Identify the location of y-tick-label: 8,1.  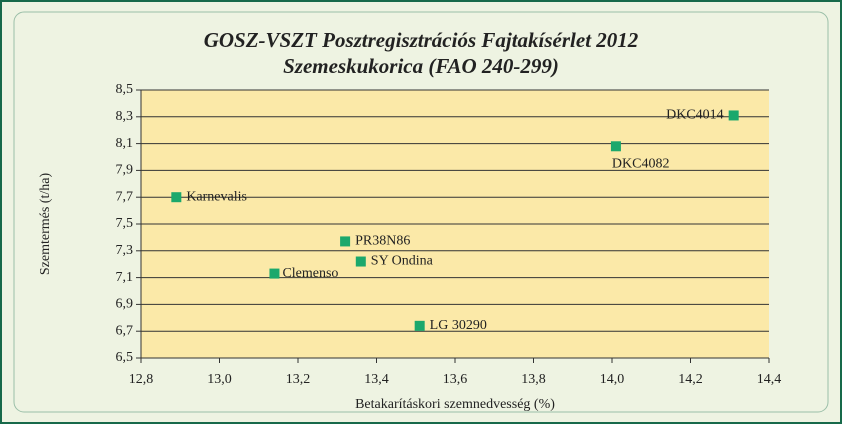
(125, 143).